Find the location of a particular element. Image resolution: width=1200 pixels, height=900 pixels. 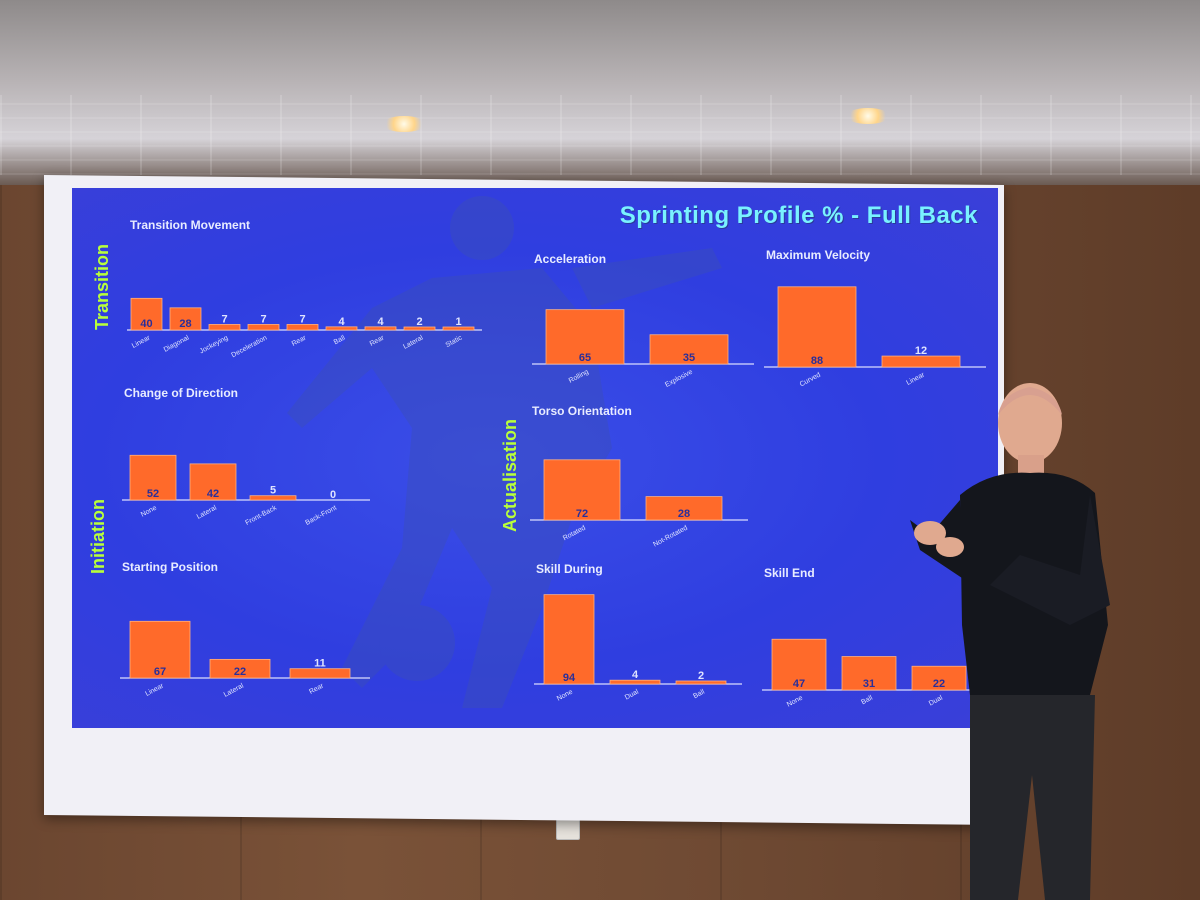

bar-diagonal is located at coordinates (185, 319).